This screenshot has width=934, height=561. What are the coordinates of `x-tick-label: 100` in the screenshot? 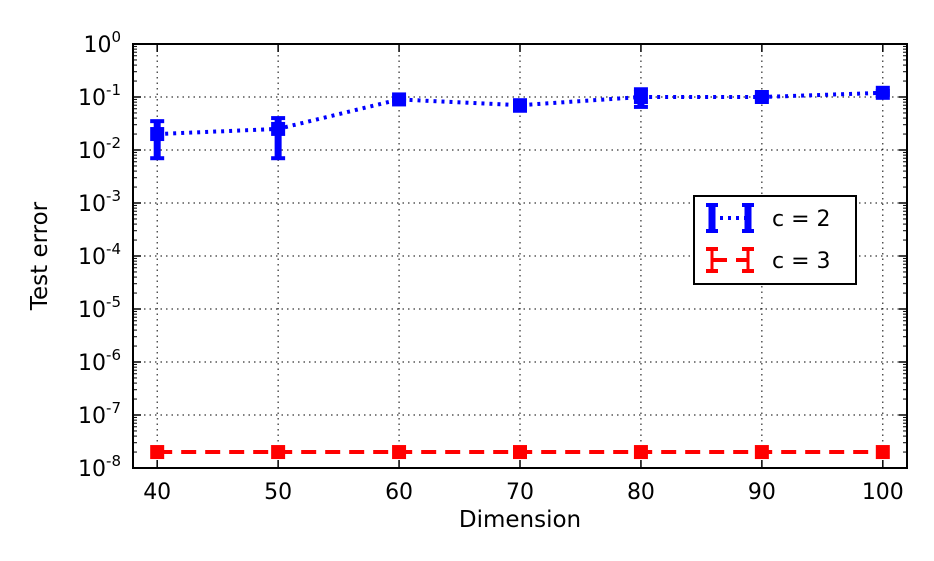 It's located at (883, 492).